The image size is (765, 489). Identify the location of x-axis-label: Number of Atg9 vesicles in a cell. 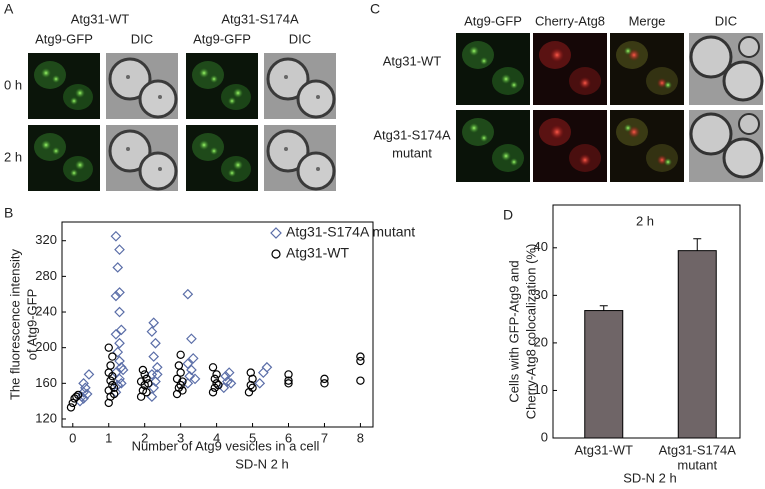
(226, 445).